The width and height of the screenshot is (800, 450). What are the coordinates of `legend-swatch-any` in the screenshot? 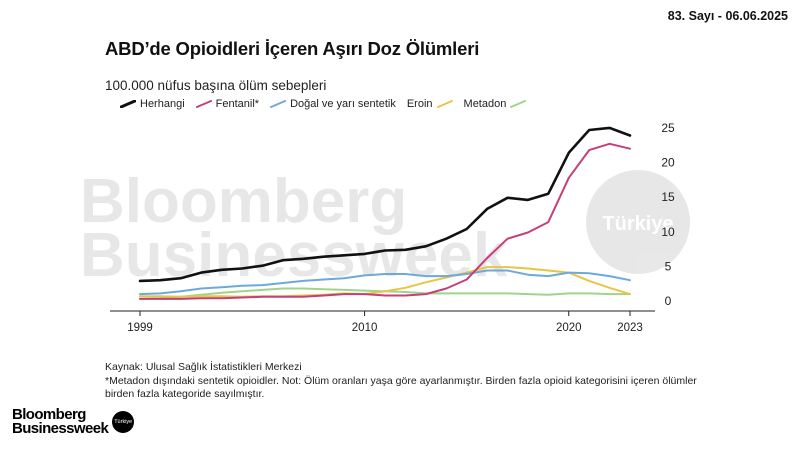 It's located at (128, 104).